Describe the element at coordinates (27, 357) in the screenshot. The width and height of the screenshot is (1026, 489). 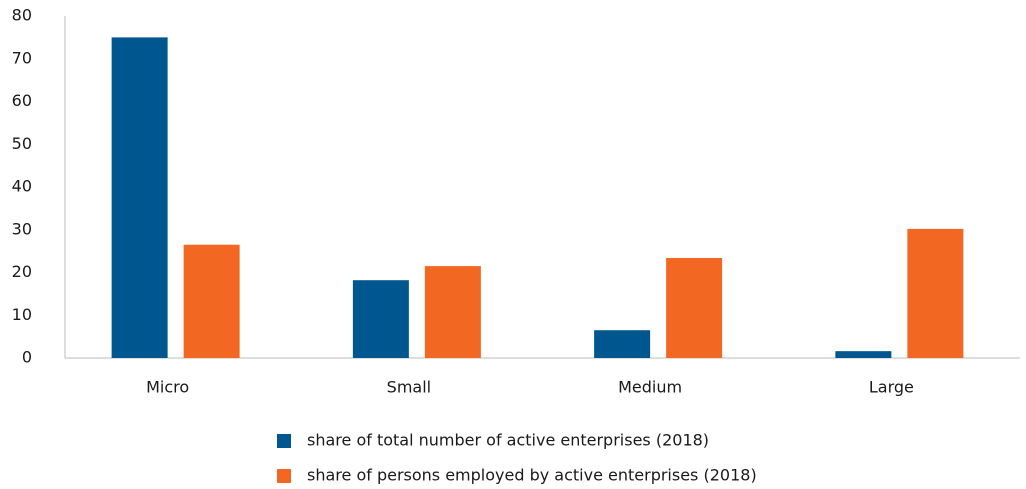
I see `y-tick-label: 0` at that location.